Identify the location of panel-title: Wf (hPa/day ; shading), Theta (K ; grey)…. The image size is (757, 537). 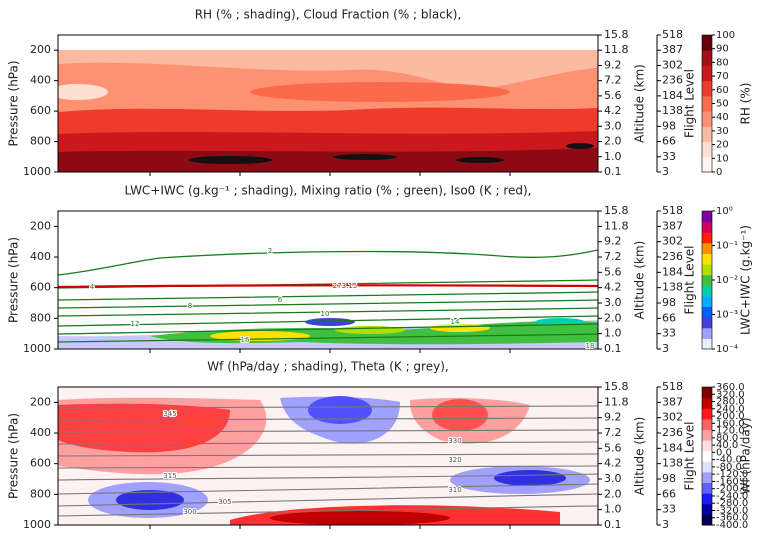
(327, 367).